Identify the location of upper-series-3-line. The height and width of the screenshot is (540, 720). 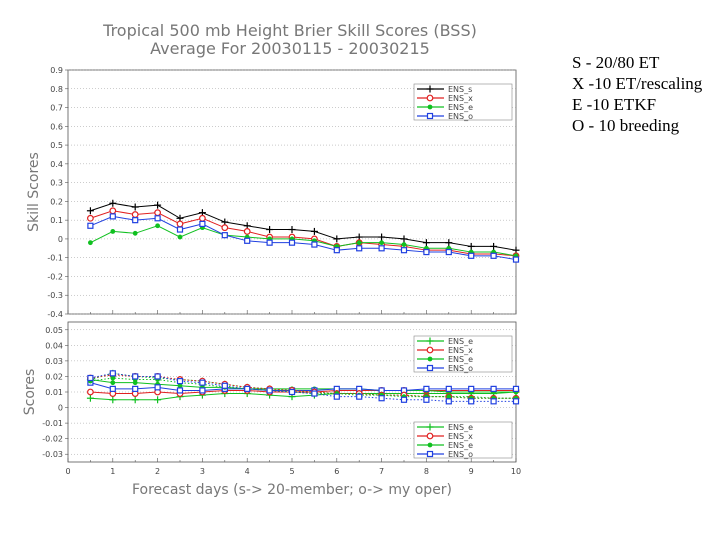
(303, 238).